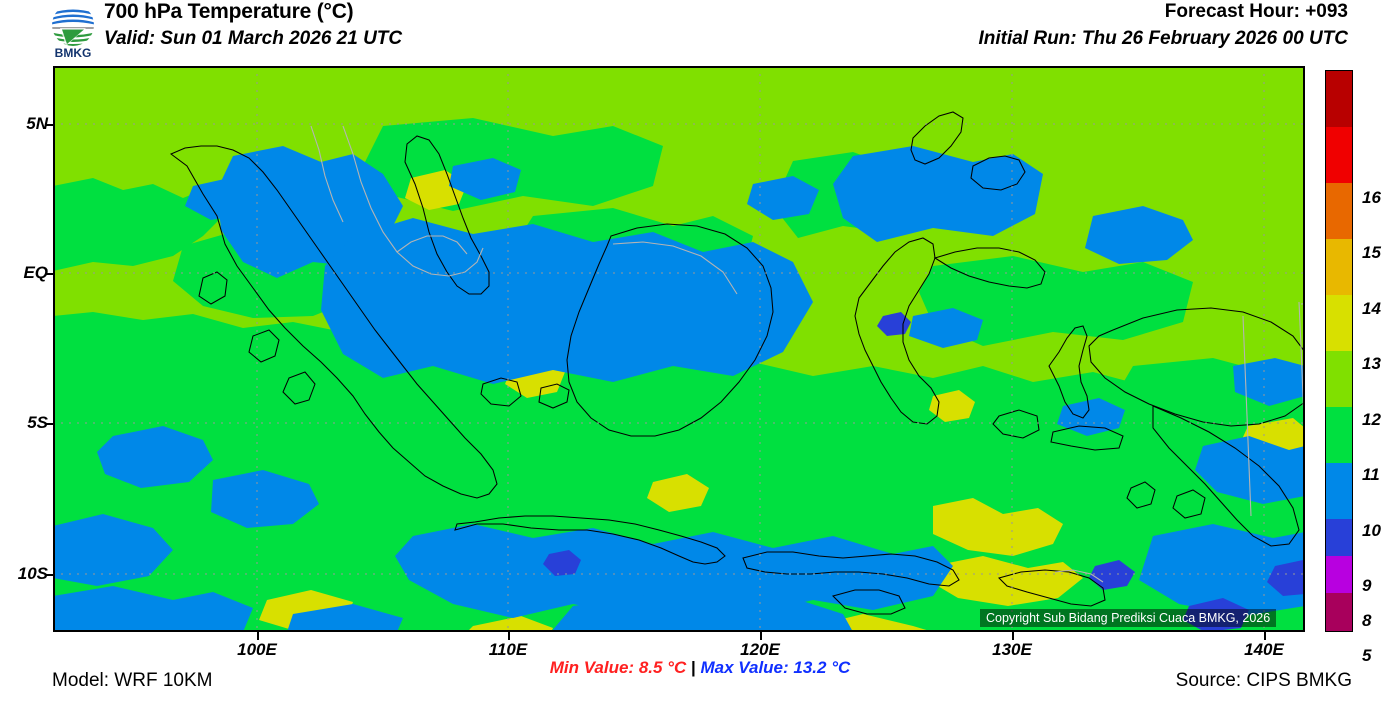 This screenshot has height=709, width=1400. Describe the element at coordinates (897, 331) in the screenshot. I see `coastline-sulawesi` at that location.